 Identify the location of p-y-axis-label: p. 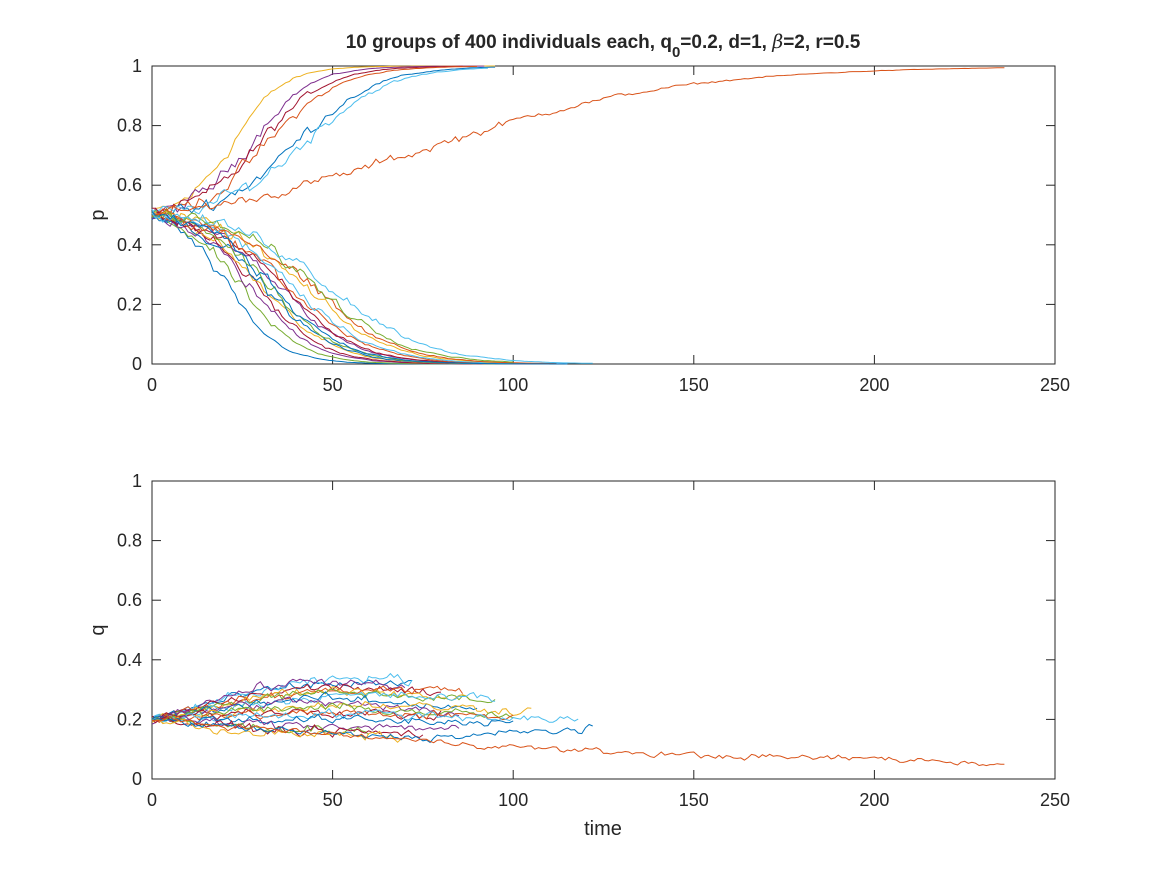
(98, 214).